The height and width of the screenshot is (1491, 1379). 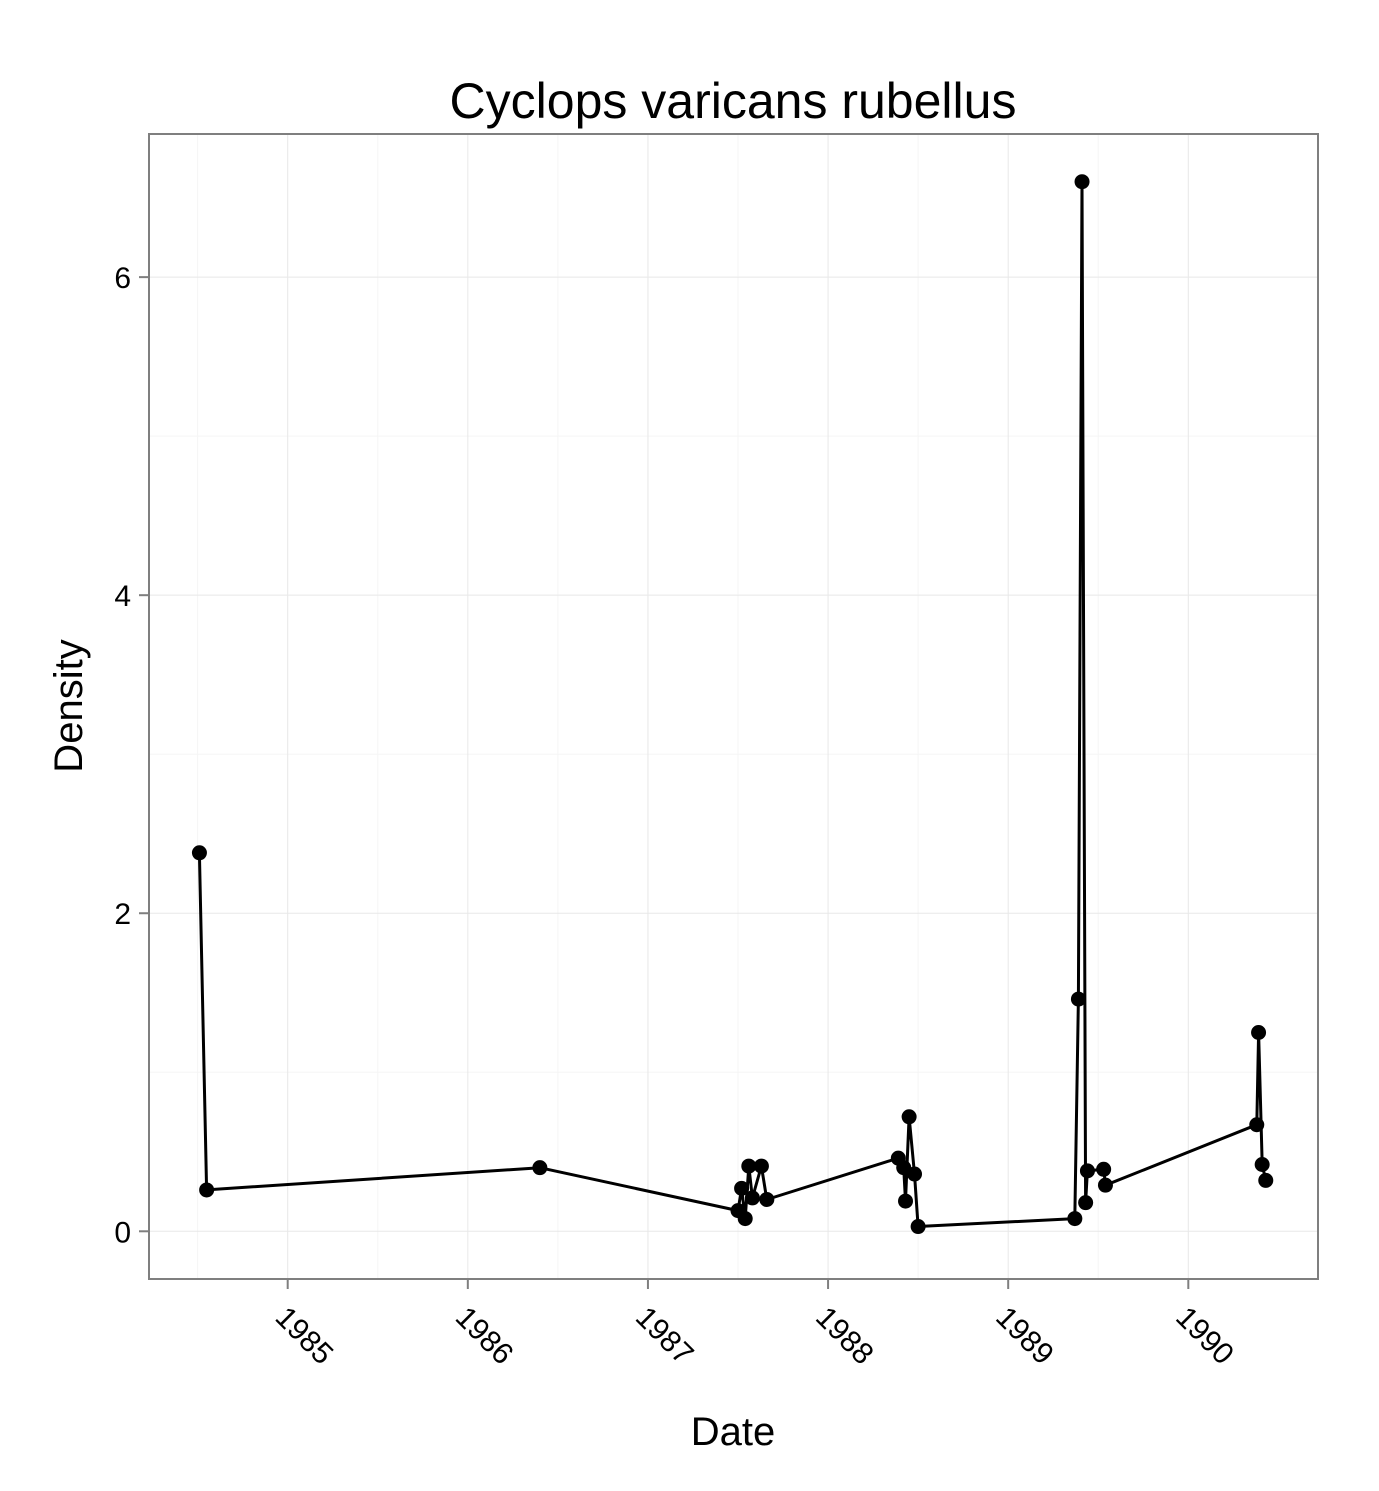 I want to click on y-tick-label: 0, so click(x=122, y=1232).